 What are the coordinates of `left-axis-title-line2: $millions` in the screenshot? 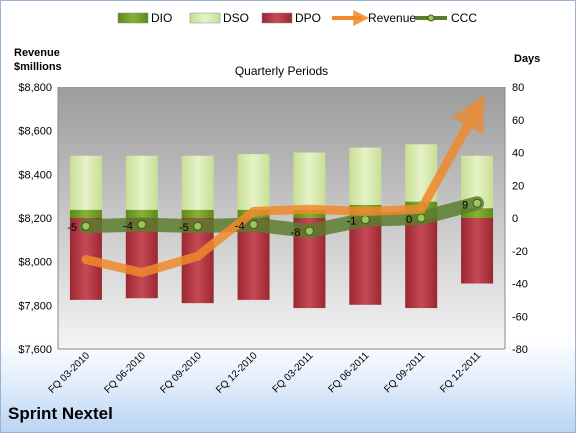 It's located at (38, 67).